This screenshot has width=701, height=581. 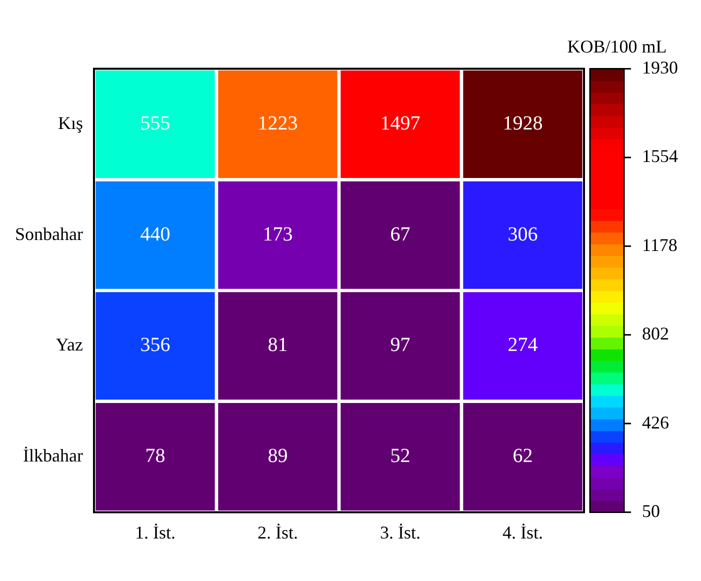 What do you see at coordinates (70, 122) in the screenshot?
I see `y-tick-label: Kış` at bounding box center [70, 122].